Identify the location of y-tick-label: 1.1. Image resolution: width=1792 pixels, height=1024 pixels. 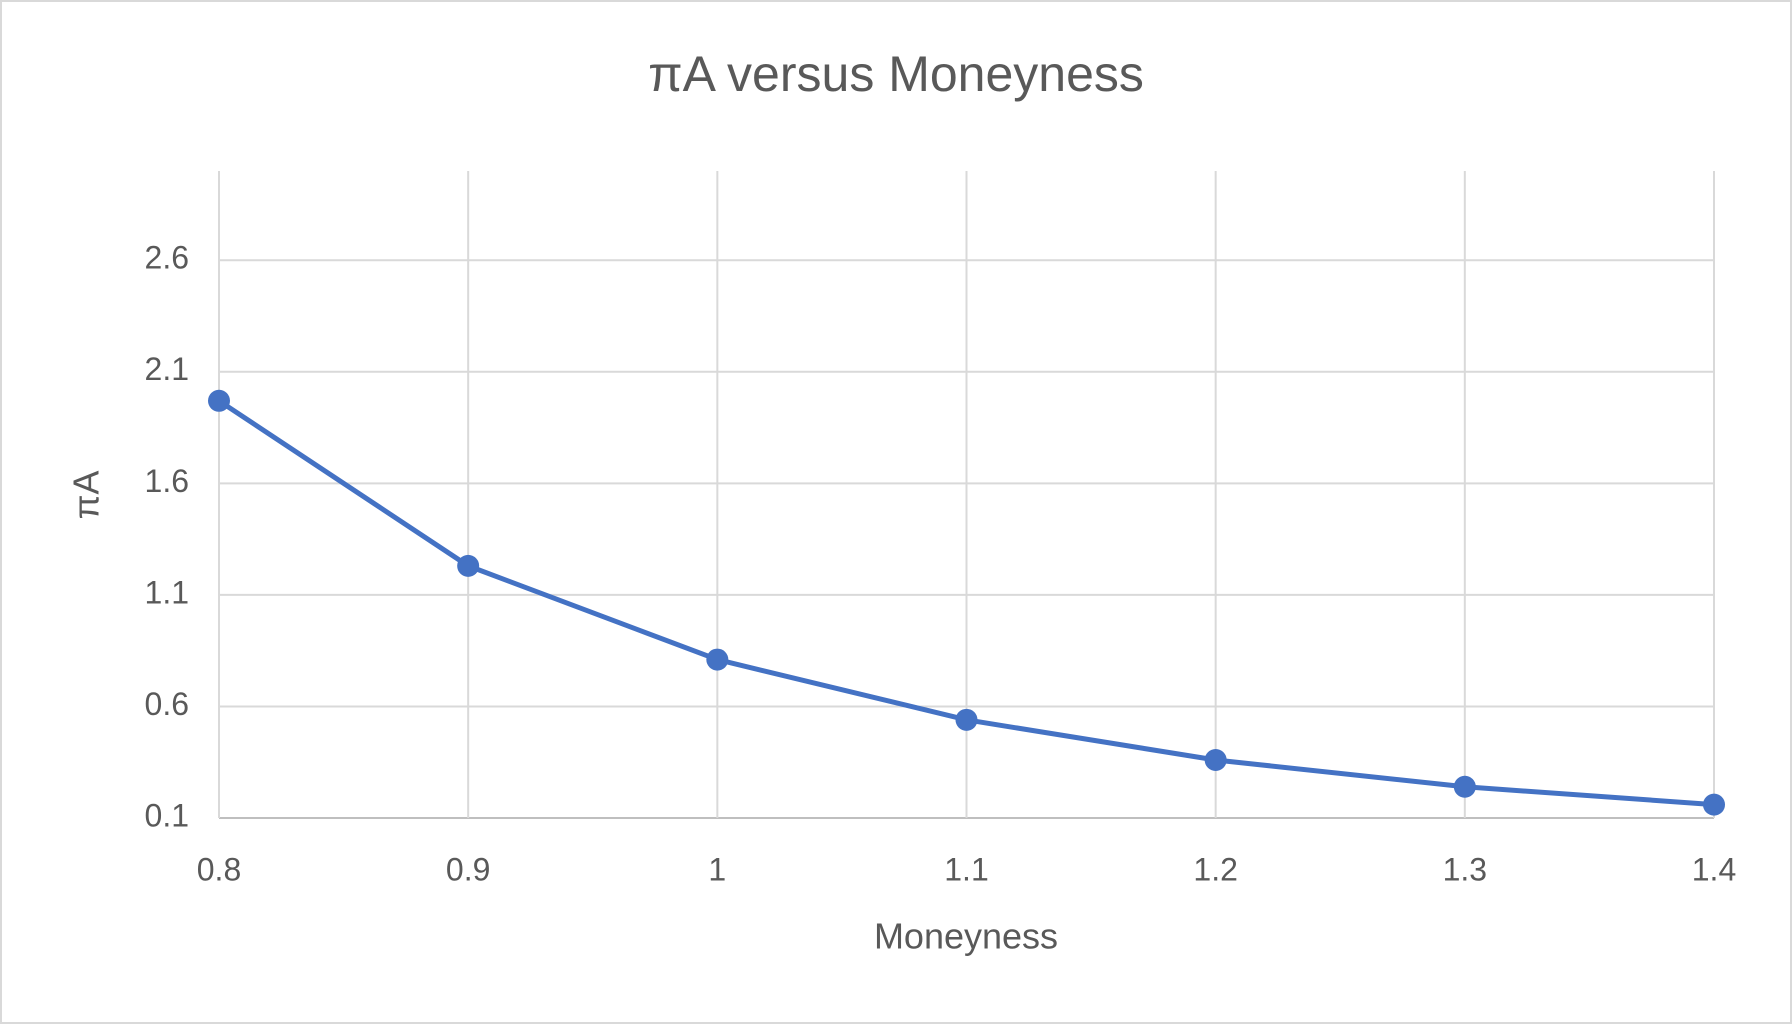
(167, 592).